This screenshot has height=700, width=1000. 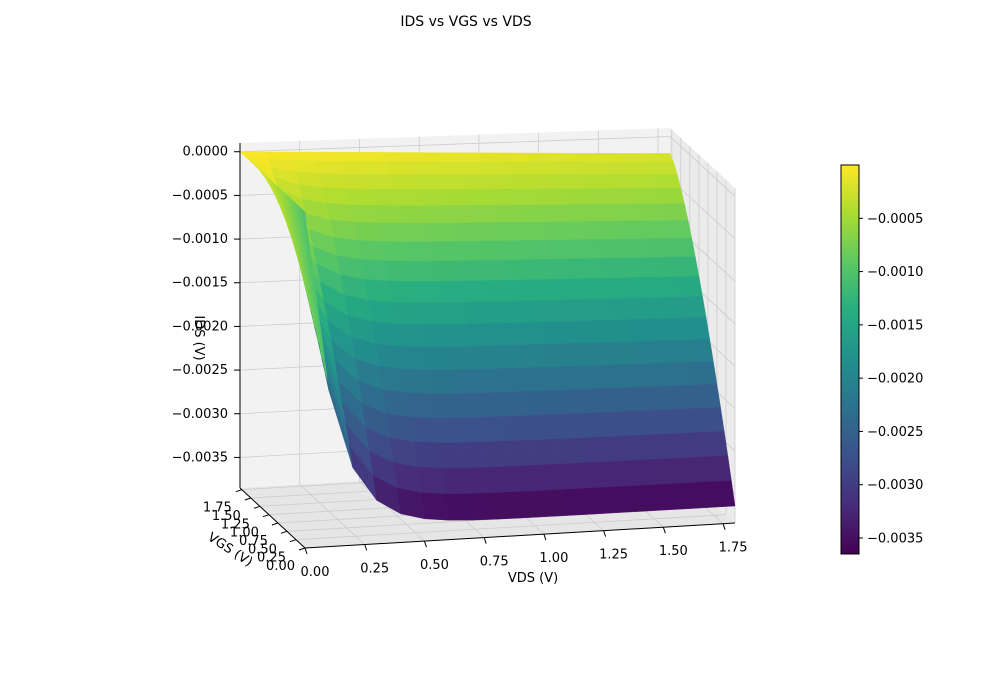 I want to click on colorbar-tick-label: −0.0030, so click(x=895, y=485).